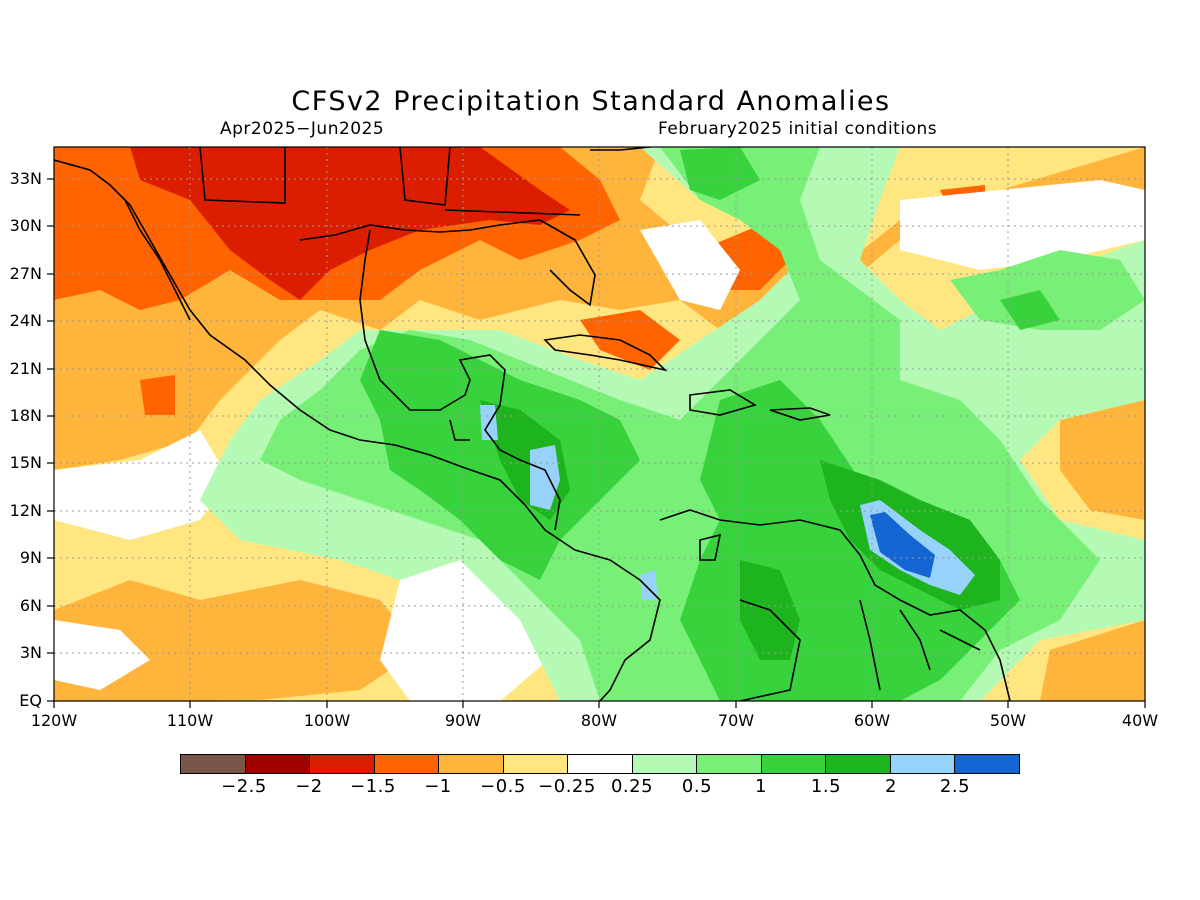 This screenshot has height=900, width=1200. I want to click on page-title: CFSv2 Precipitation Standard Anomalies, so click(591, 101).